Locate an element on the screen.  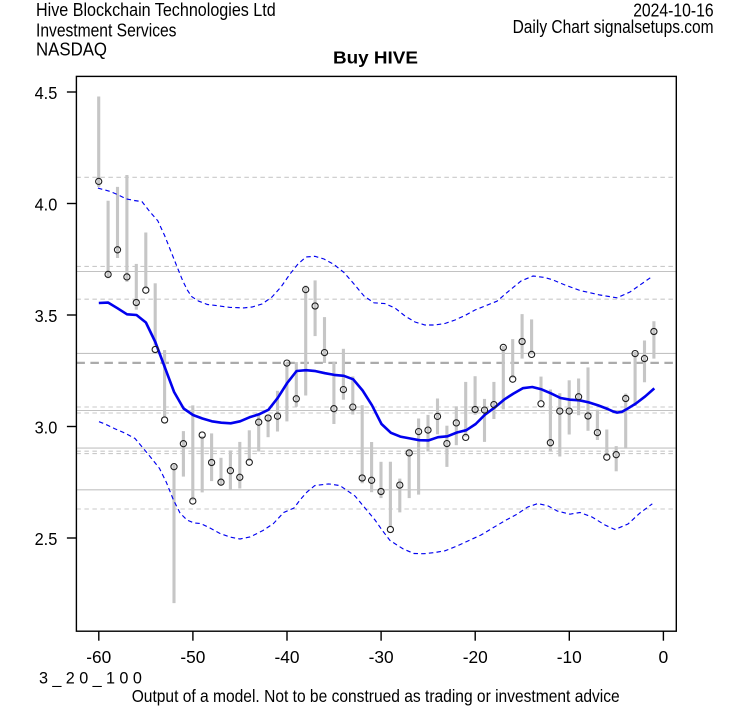
svg-text: -10 is located at coordinates (569, 657).